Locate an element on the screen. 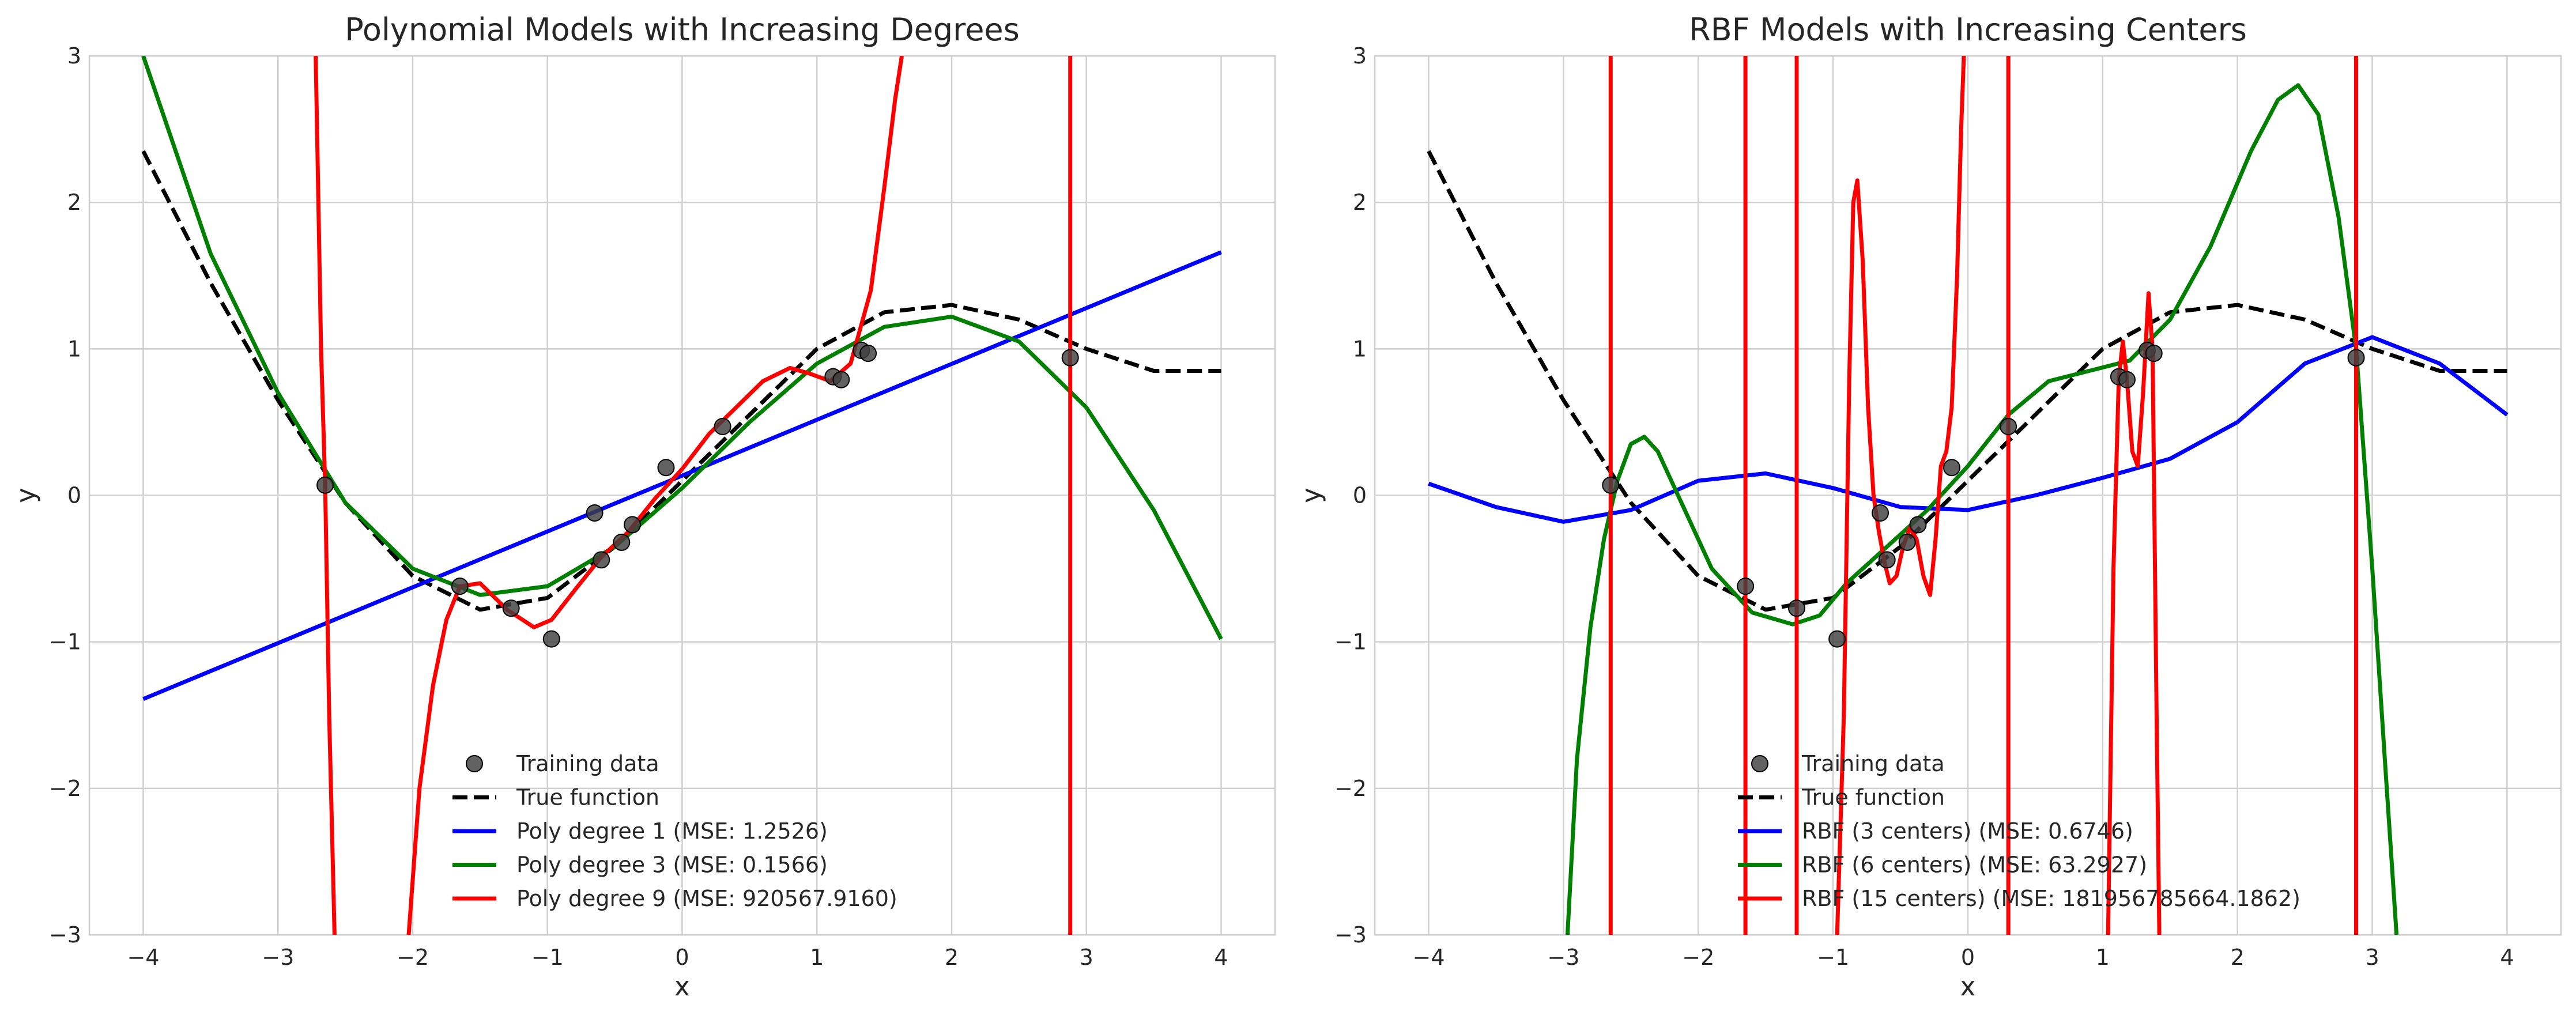 This screenshot has width=2576, height=1019. legend-item: Poly degree 1 (MSE: 1.2526) is located at coordinates (640, 831).